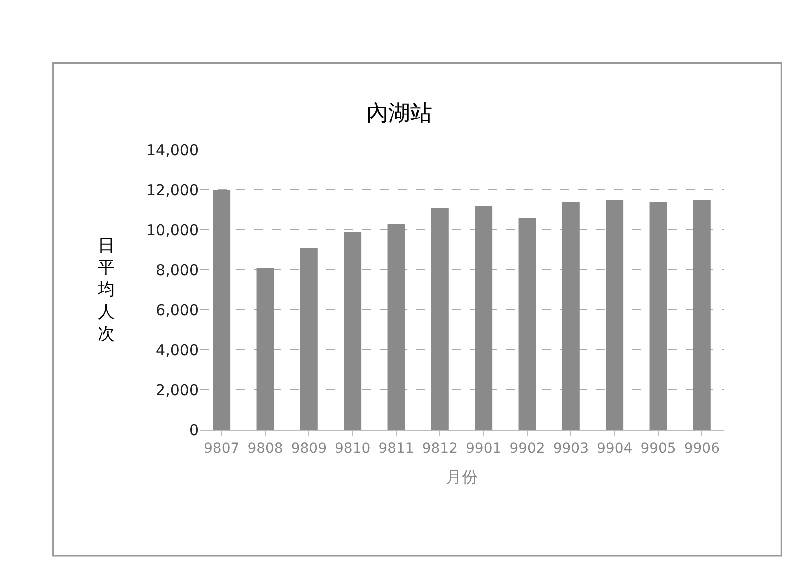 This screenshot has height=565, width=799. I want to click on x-tick-label: 9905, so click(658, 448).